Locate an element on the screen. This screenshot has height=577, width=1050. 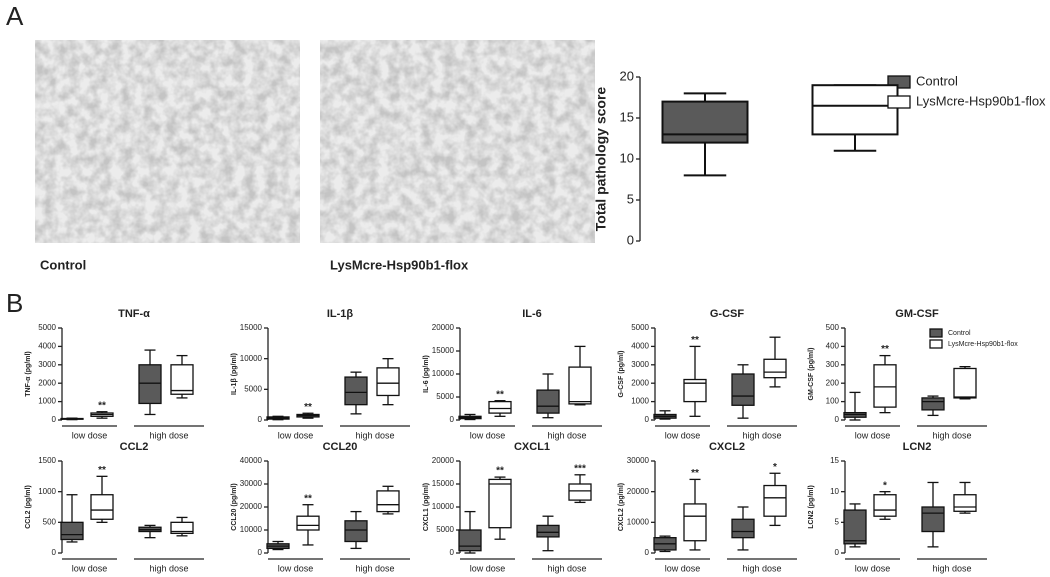
y-tick-label: 3000 is located at coordinates (640, 364).